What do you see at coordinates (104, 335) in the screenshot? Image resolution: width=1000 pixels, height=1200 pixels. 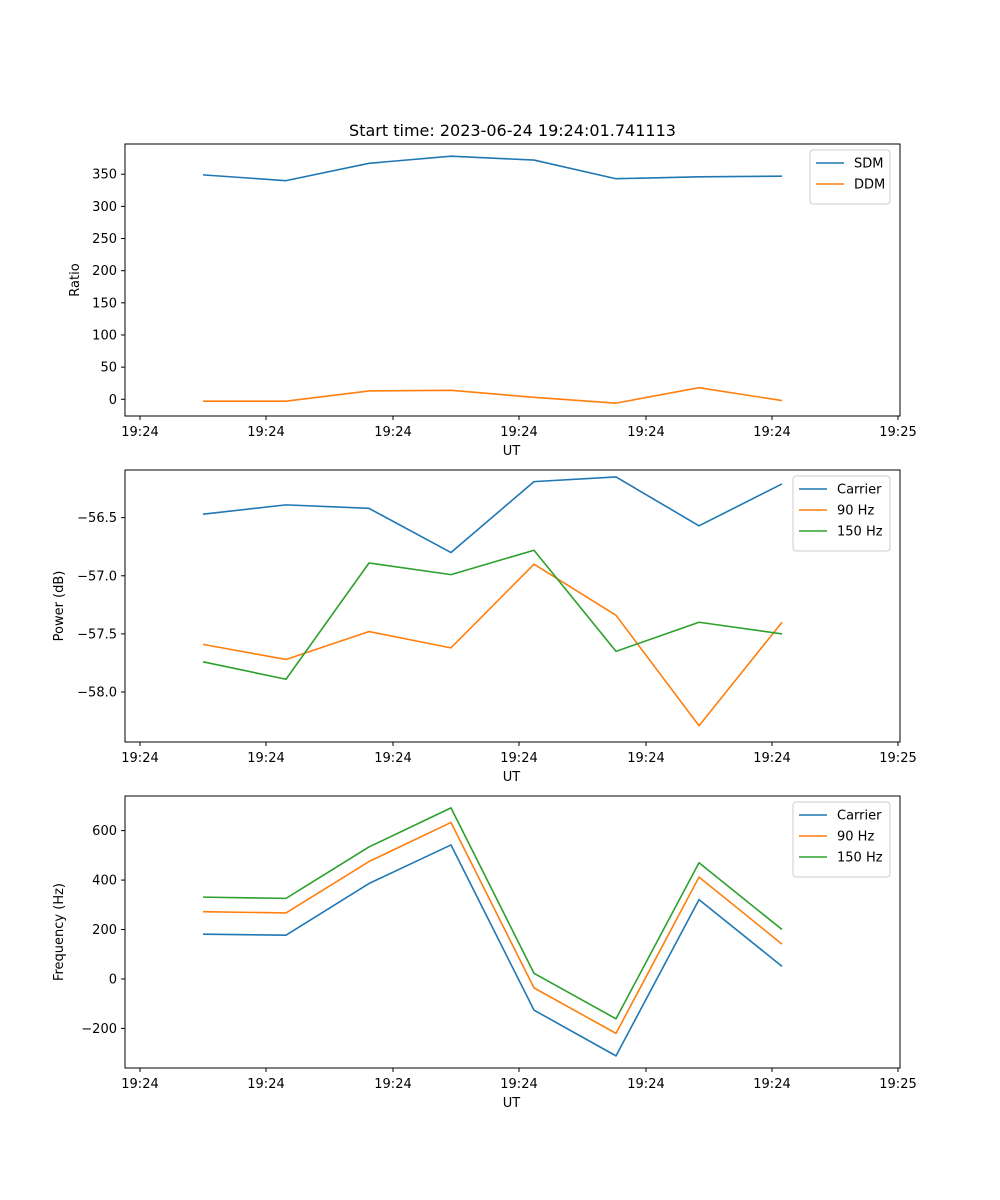 I see `y-tick-label: 100` at bounding box center [104, 335].